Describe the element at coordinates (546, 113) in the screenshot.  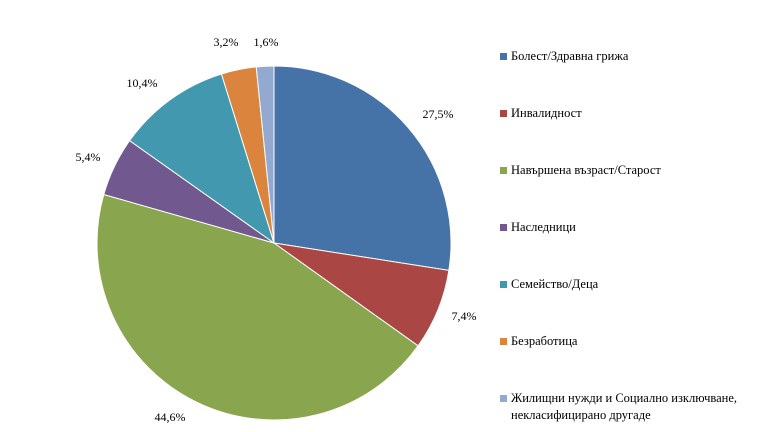
I see `legend-label: Инвалидност` at that location.